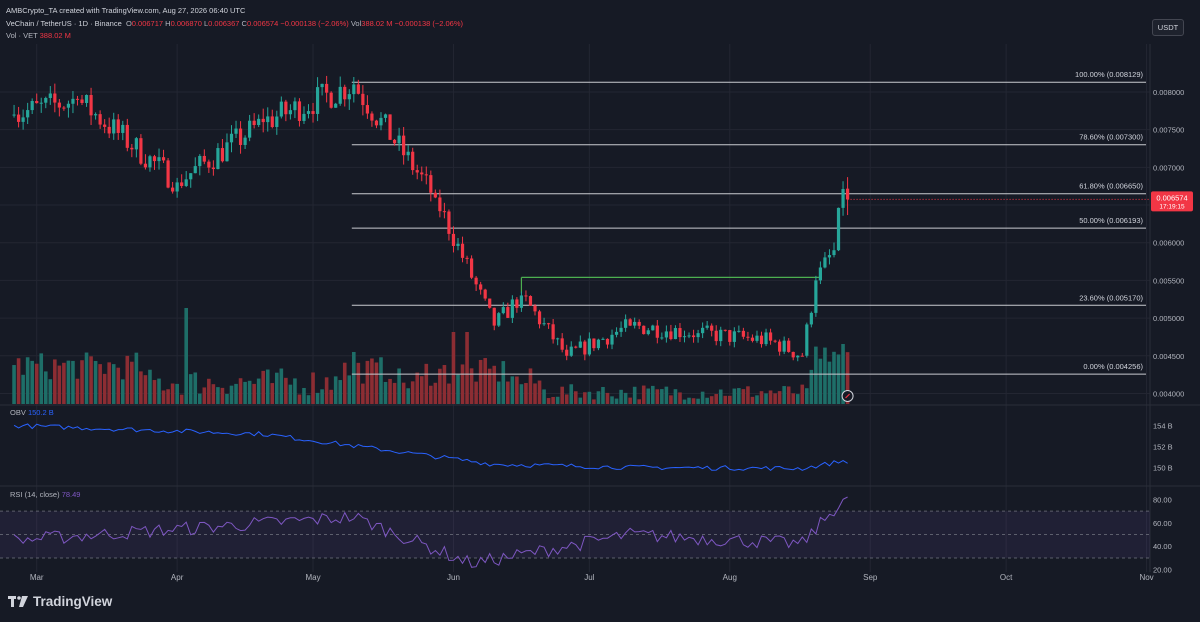  Describe the element at coordinates (1168, 92) in the screenshot. I see `price-tick-0: 0.008000` at that location.